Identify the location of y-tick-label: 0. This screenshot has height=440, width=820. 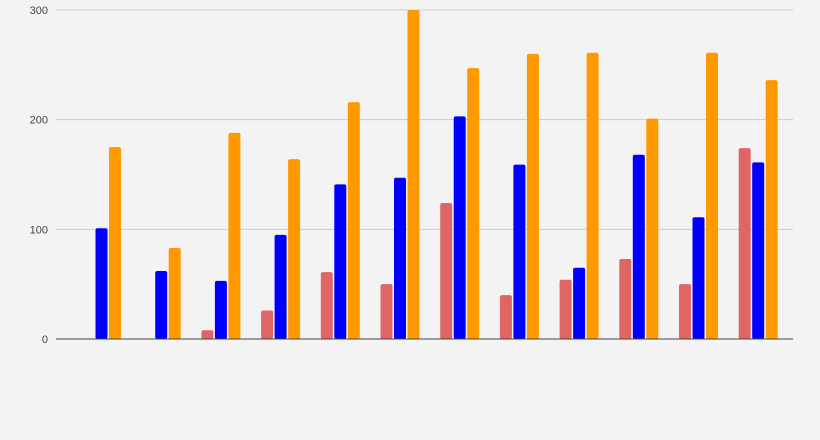
(45, 340).